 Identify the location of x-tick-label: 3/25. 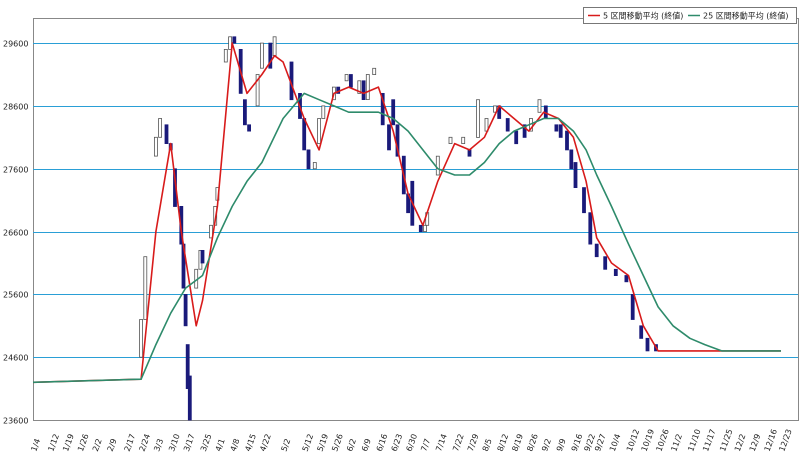
(206, 443).